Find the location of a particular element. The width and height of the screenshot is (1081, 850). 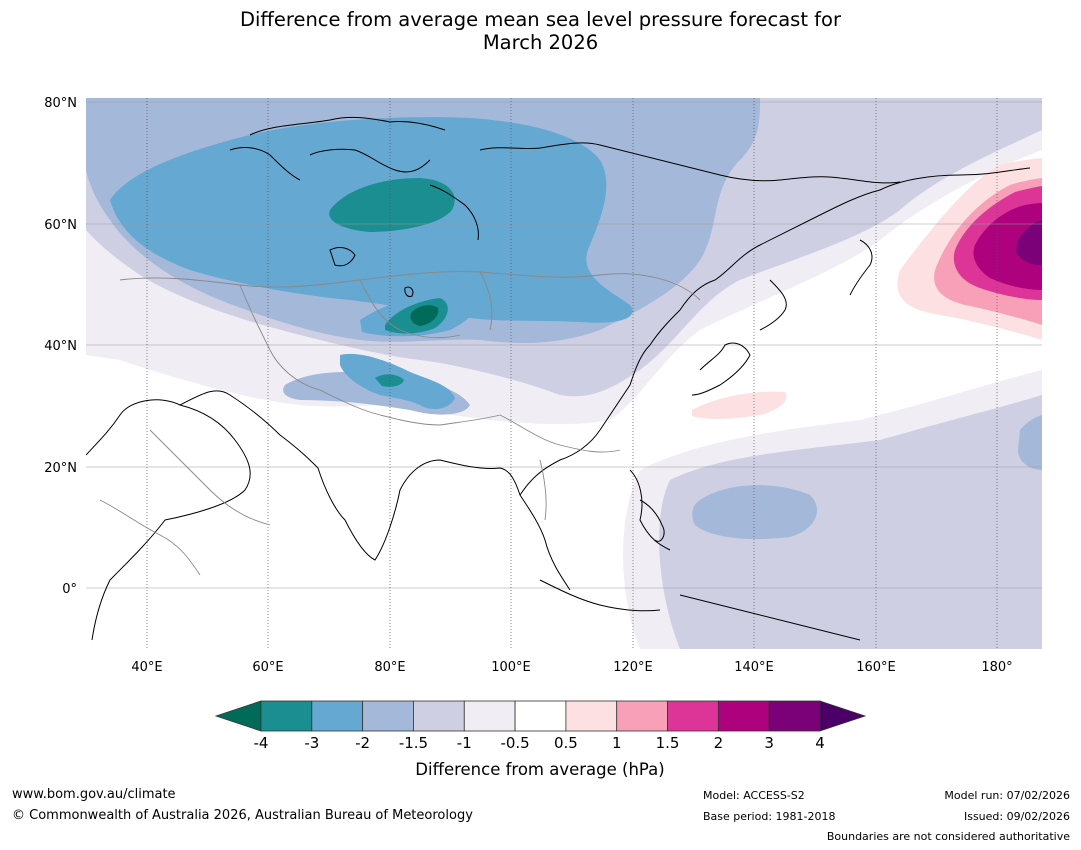

contour-minus-1-pacific is located at coordinates (850, 522).